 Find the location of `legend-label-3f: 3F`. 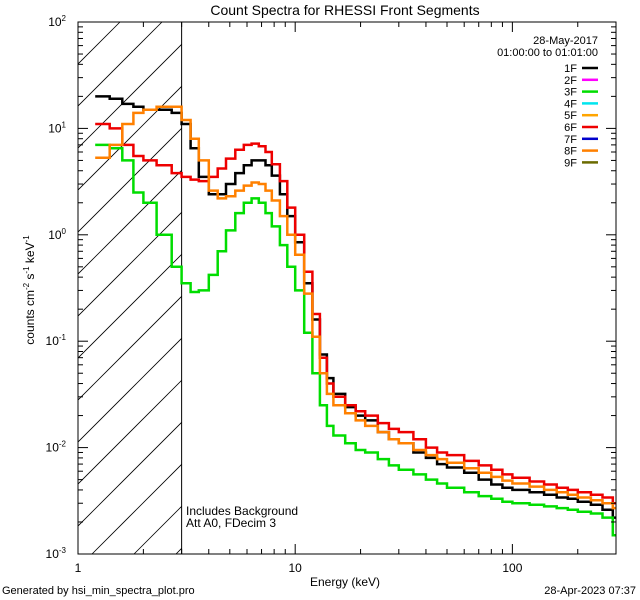

legend-label-3f: 3F is located at coordinates (570, 93).